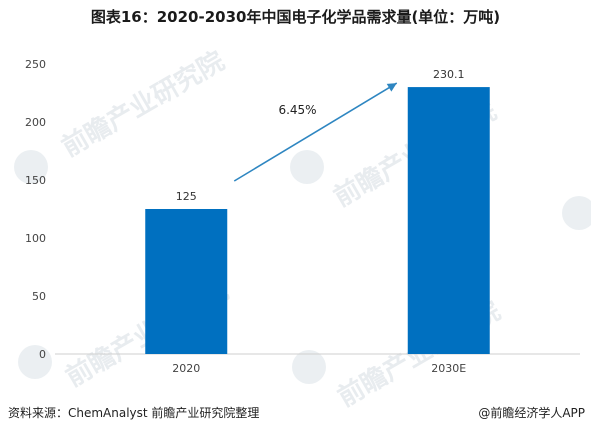 The height and width of the screenshot is (432, 591). I want to click on chart-title: 图表16：2020-2030年中国电子化学品需求量(单位：万吨), so click(295, 17).